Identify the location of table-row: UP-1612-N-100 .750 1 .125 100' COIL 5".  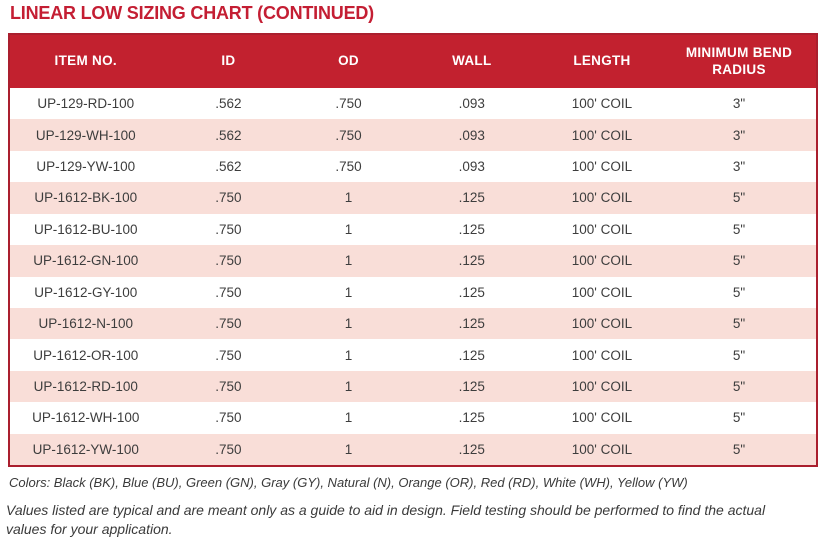
(413, 323).